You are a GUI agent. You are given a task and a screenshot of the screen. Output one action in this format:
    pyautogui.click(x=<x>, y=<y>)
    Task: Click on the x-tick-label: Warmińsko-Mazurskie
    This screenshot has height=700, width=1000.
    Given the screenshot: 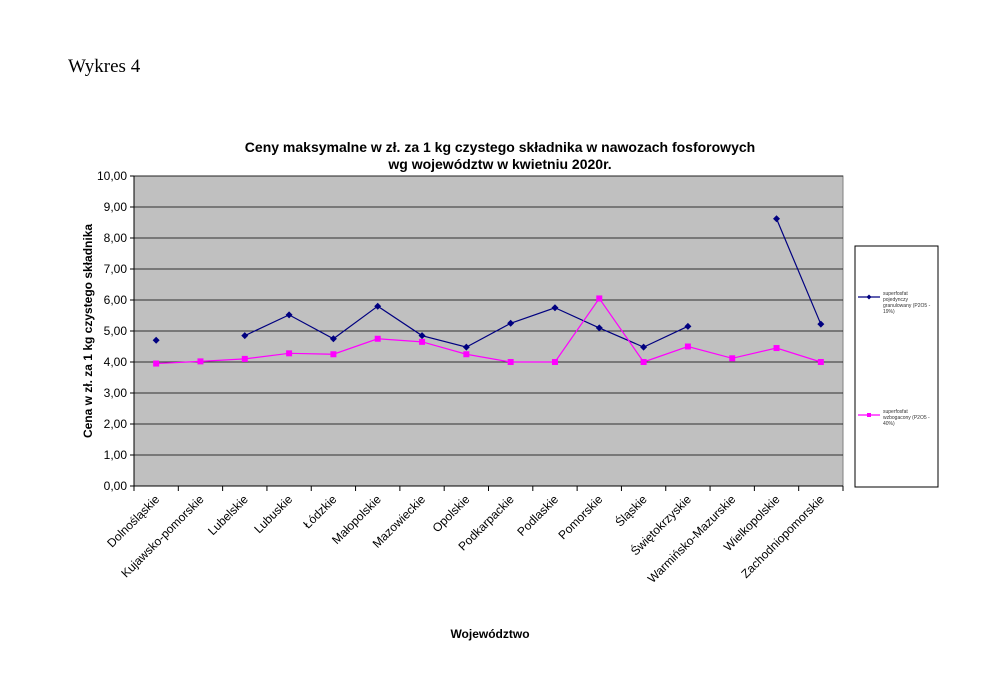 What is the action you would take?
    pyautogui.click(x=692, y=539)
    